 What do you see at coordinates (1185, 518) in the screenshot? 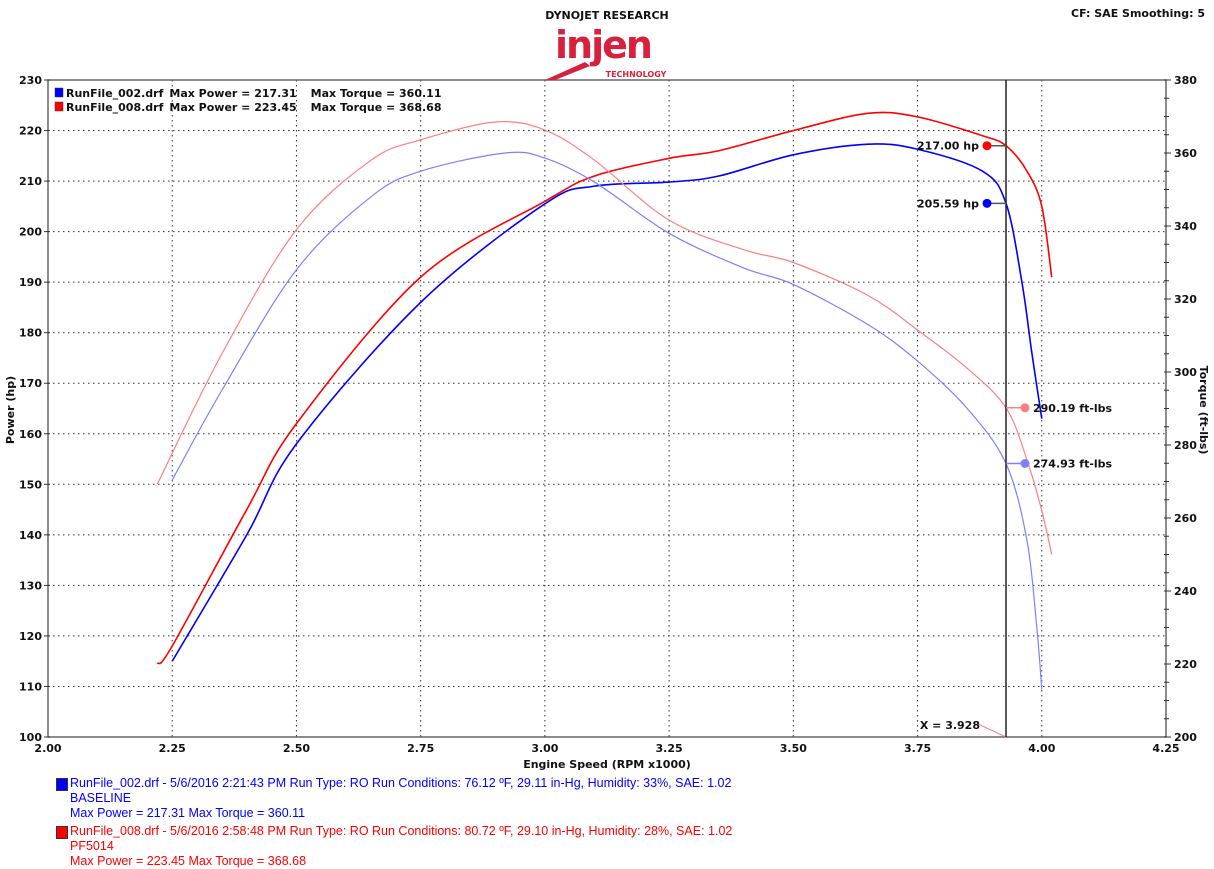
I see `y2-tick-label: 260` at bounding box center [1185, 518].